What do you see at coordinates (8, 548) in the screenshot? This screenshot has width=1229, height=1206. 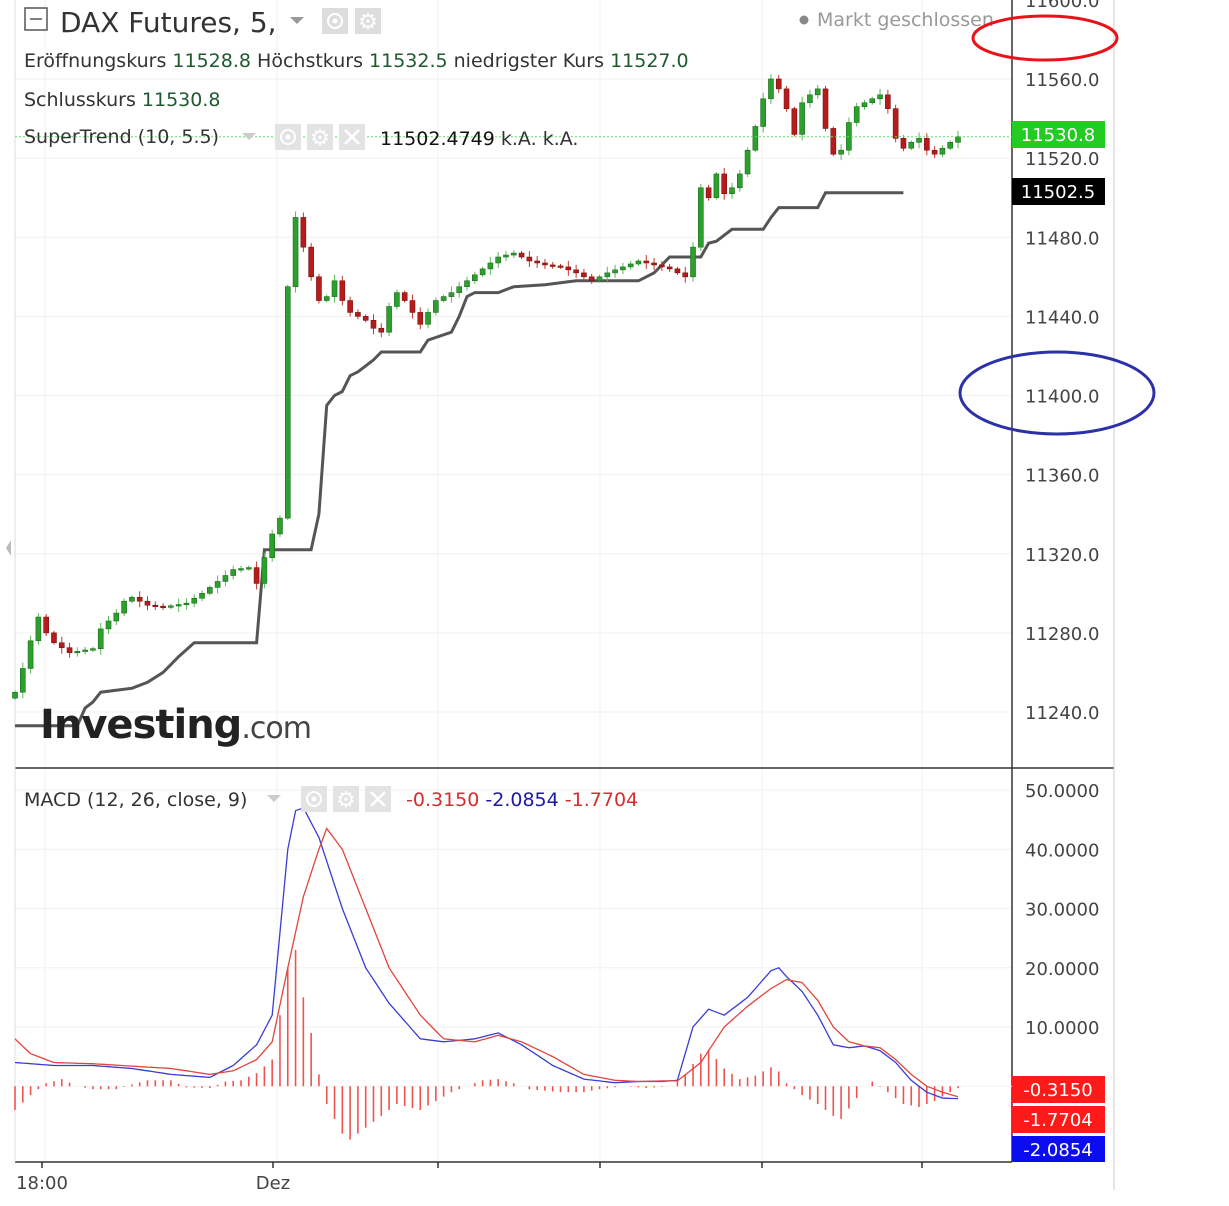 I see `scroll-left-handle` at bounding box center [8, 548].